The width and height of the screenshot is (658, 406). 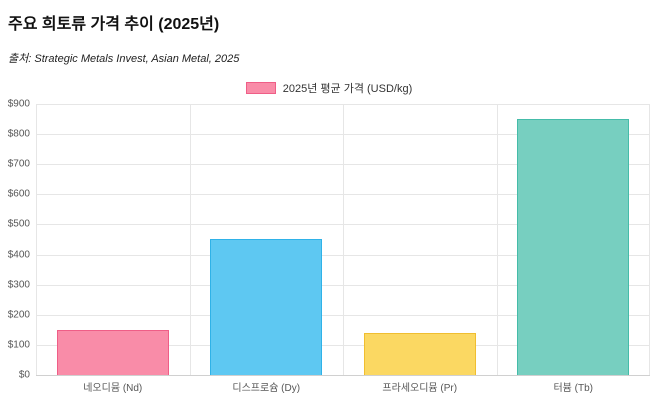 What do you see at coordinates (114, 24) in the screenshot?
I see `page-title: 주요 희토류 가격 추이 (2025년)` at bounding box center [114, 24].